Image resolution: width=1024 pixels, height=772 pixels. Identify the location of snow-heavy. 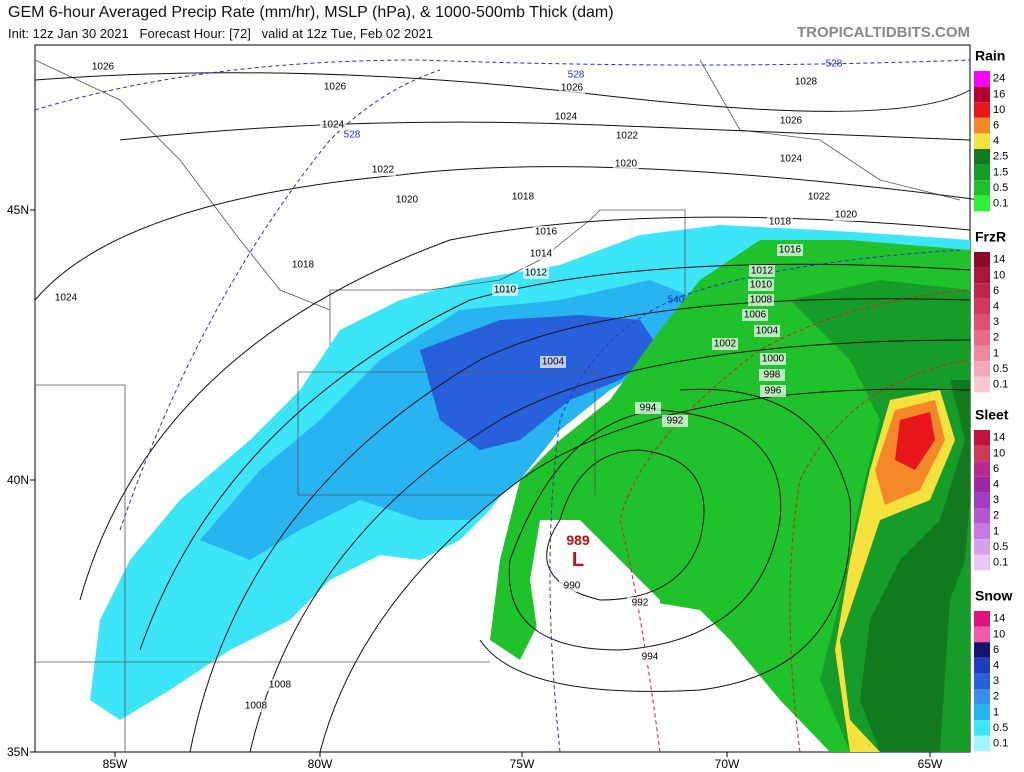
(540, 382).